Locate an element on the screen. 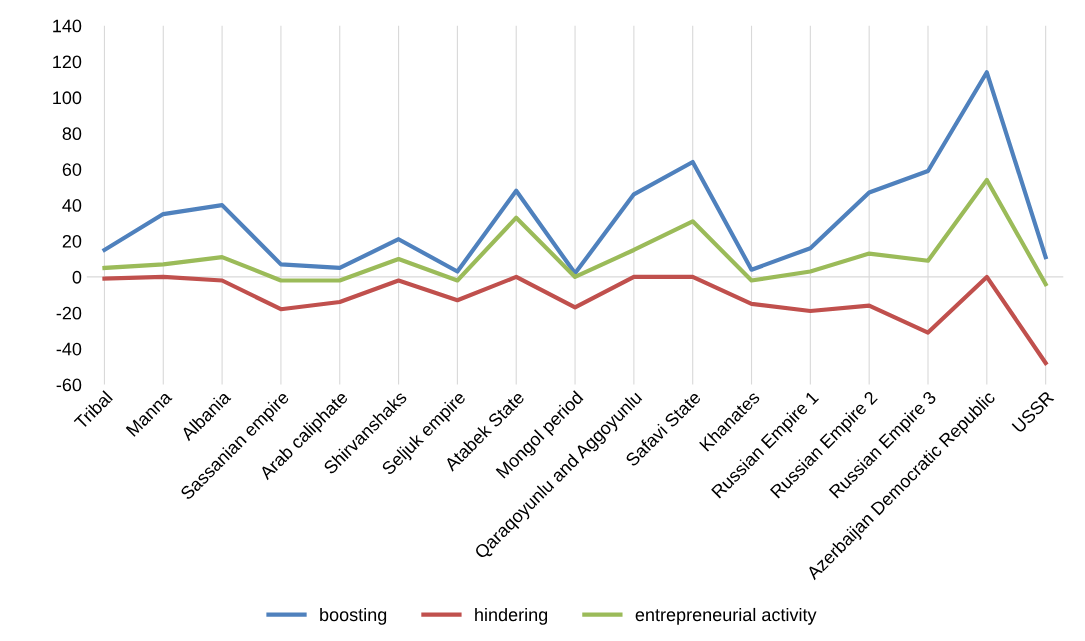 The height and width of the screenshot is (641, 1085). y-tick-label: -60 is located at coordinates (69, 385).